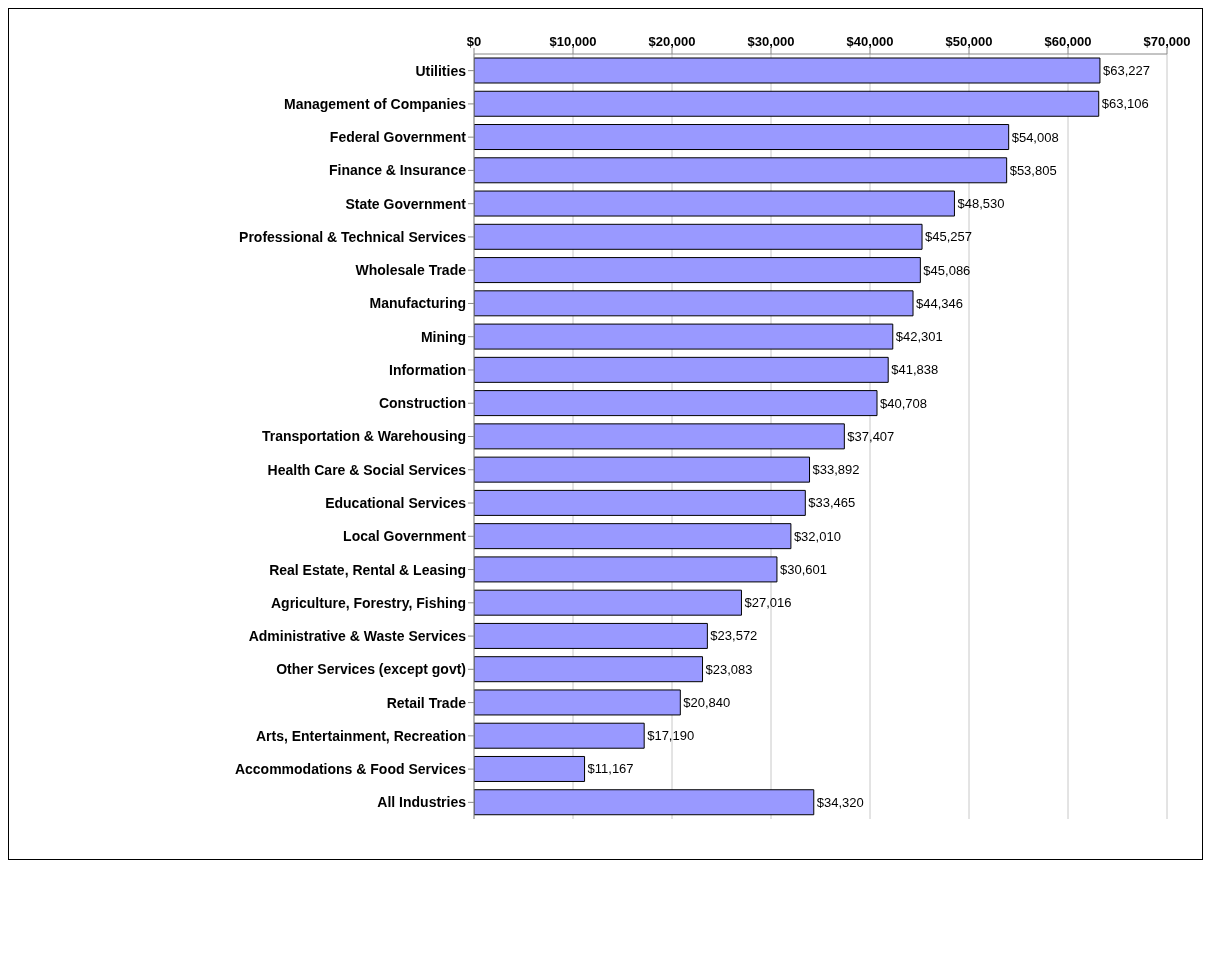 This screenshot has height=954, width=1211. What do you see at coordinates (969, 41) in the screenshot?
I see `x-tick-label: $50,000` at bounding box center [969, 41].